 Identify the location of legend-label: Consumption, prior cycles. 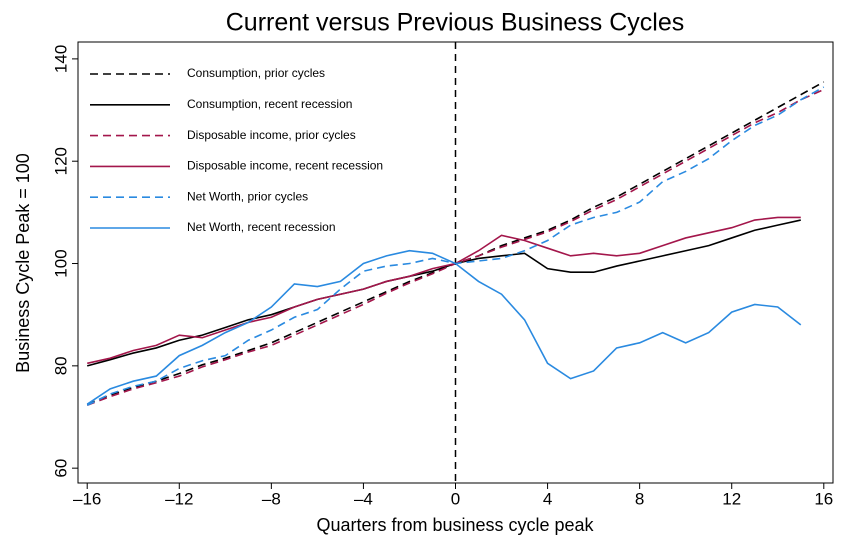
(256, 73).